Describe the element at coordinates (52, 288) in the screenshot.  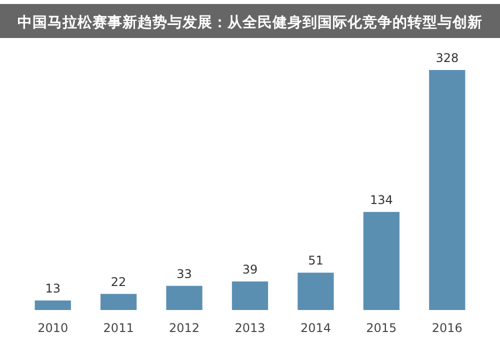
I see `data-label: 13` at that location.